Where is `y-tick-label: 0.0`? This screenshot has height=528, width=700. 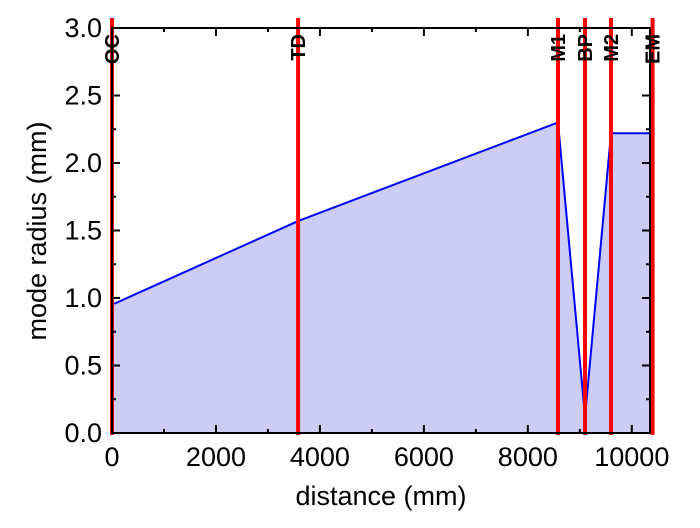
y-tick-label: 0.0 is located at coordinates (83, 433).